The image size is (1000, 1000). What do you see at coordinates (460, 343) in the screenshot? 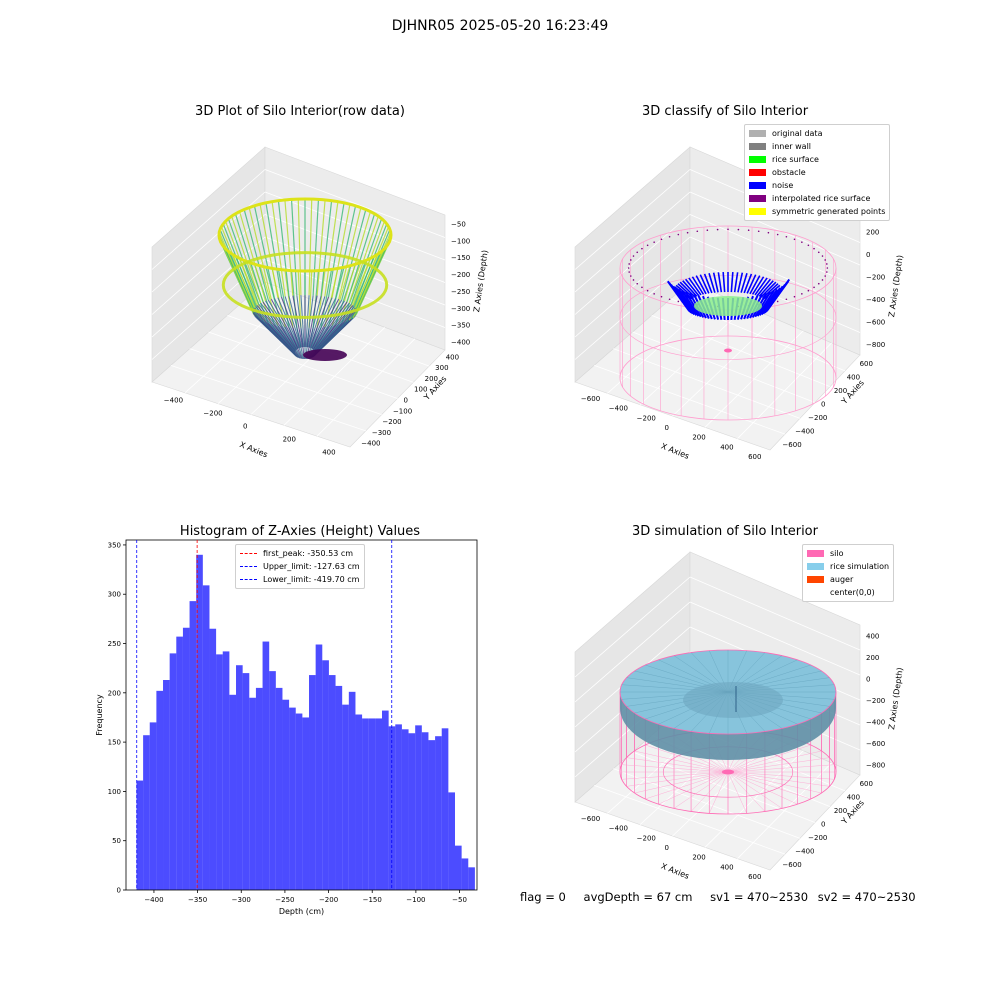
I see `raw-ztick: −400` at bounding box center [460, 343].